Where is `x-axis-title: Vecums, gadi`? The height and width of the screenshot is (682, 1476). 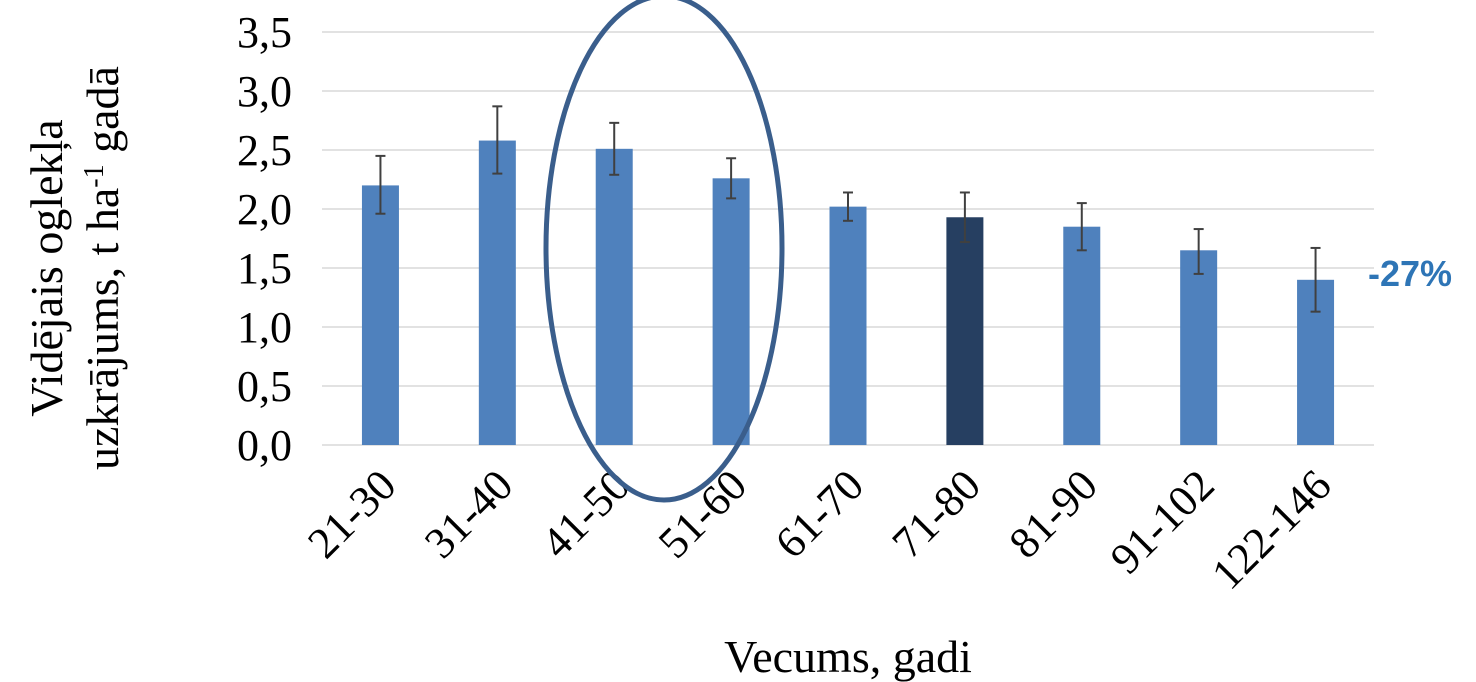 x-axis-title: Vecums, gadi is located at coordinates (848, 656).